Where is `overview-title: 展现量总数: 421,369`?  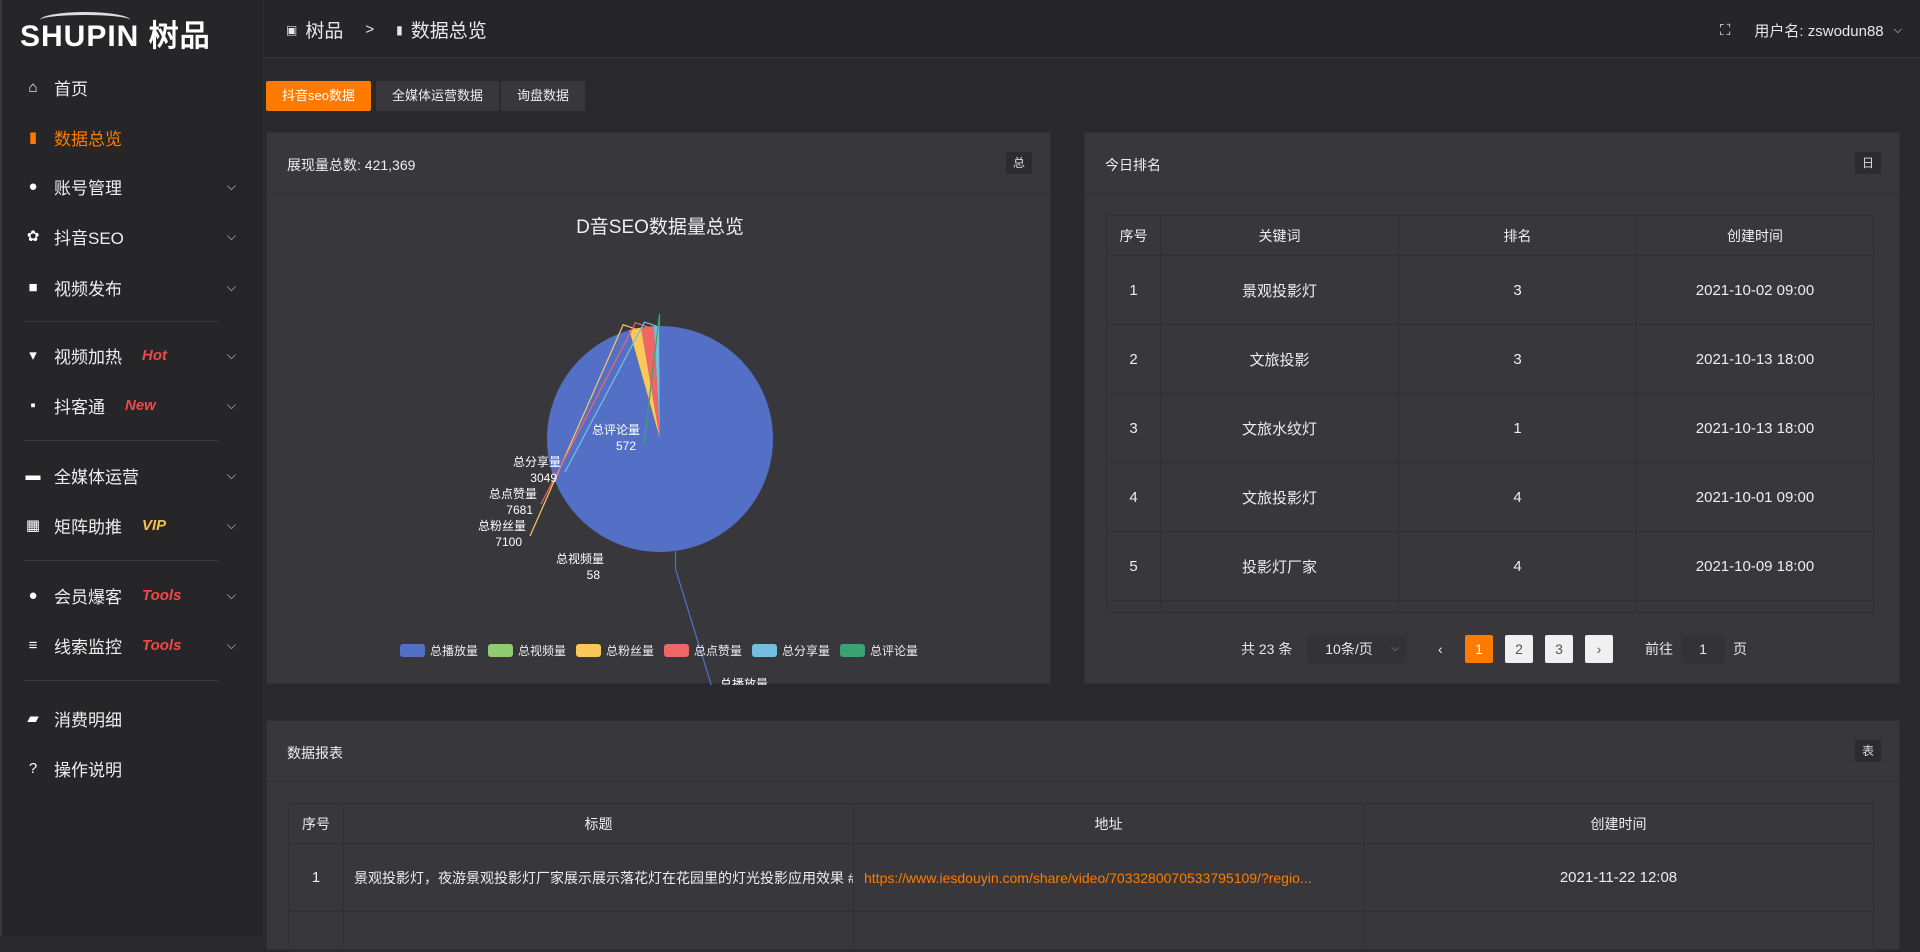
overview-title: 展现量总数: 421,369 is located at coordinates (351, 165).